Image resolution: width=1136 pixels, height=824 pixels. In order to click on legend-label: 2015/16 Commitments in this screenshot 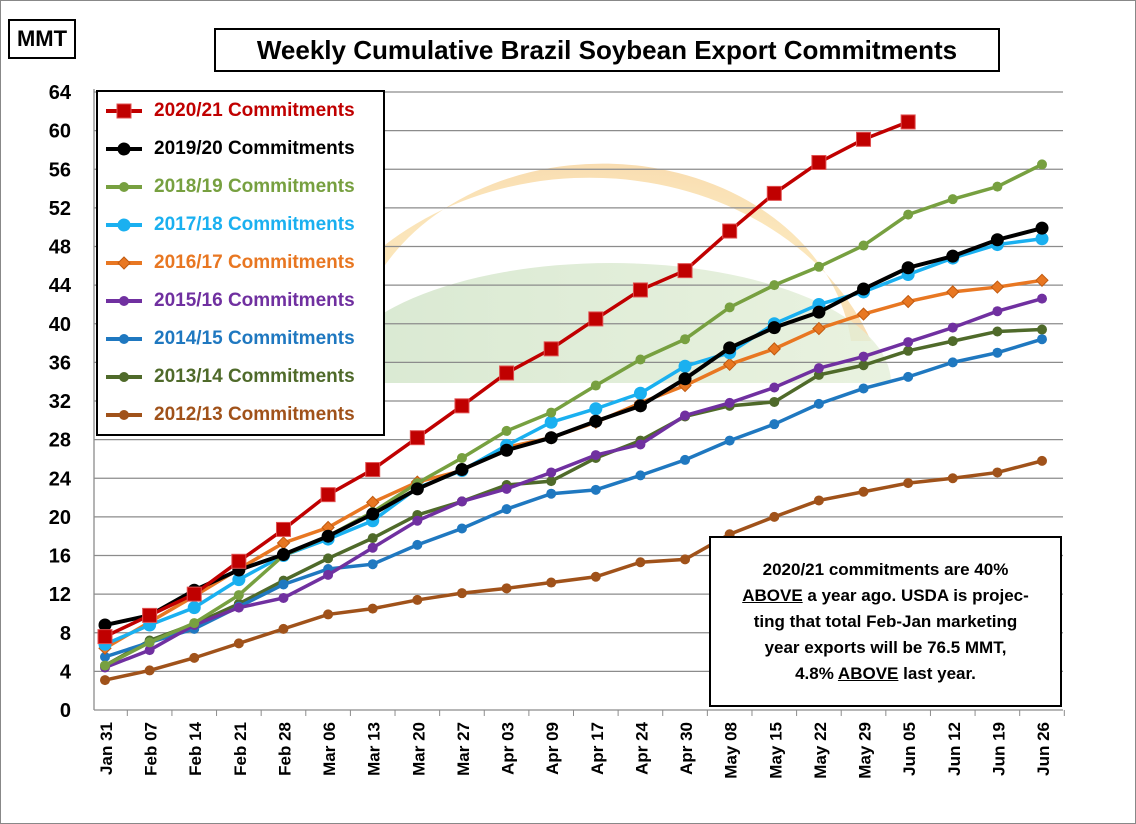, I will do `click(254, 300)`.